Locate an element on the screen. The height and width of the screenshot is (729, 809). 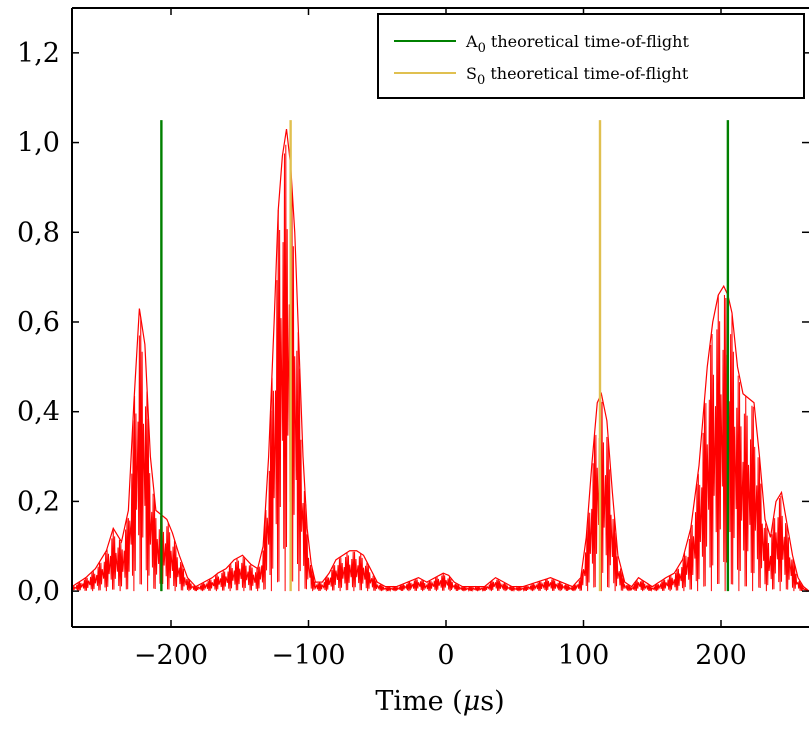
x-tick-label-3: 100 is located at coordinates (584, 655).